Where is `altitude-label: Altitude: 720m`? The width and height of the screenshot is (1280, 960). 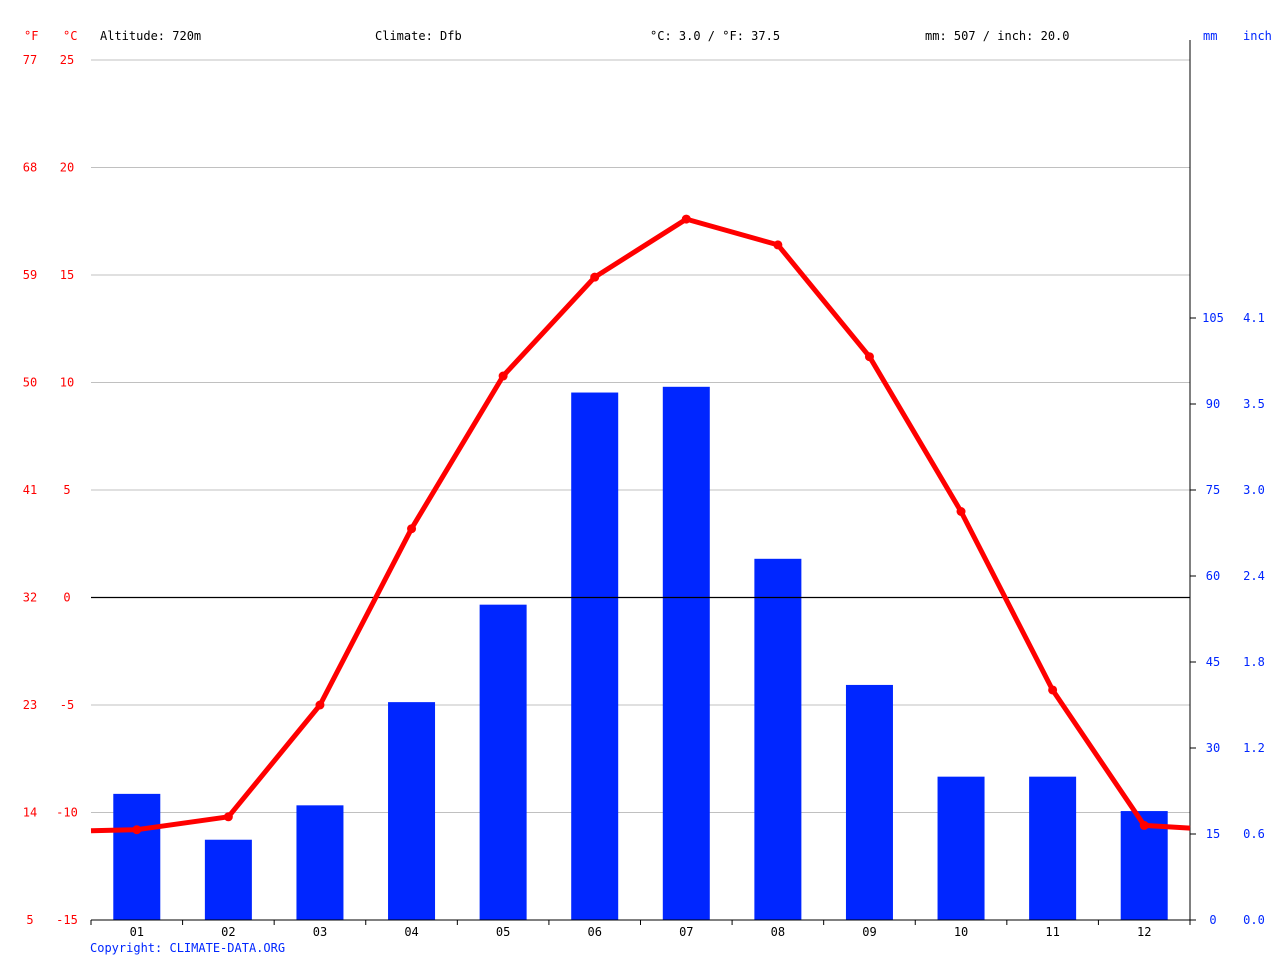 altitude-label: Altitude: 720m is located at coordinates (150, 36).